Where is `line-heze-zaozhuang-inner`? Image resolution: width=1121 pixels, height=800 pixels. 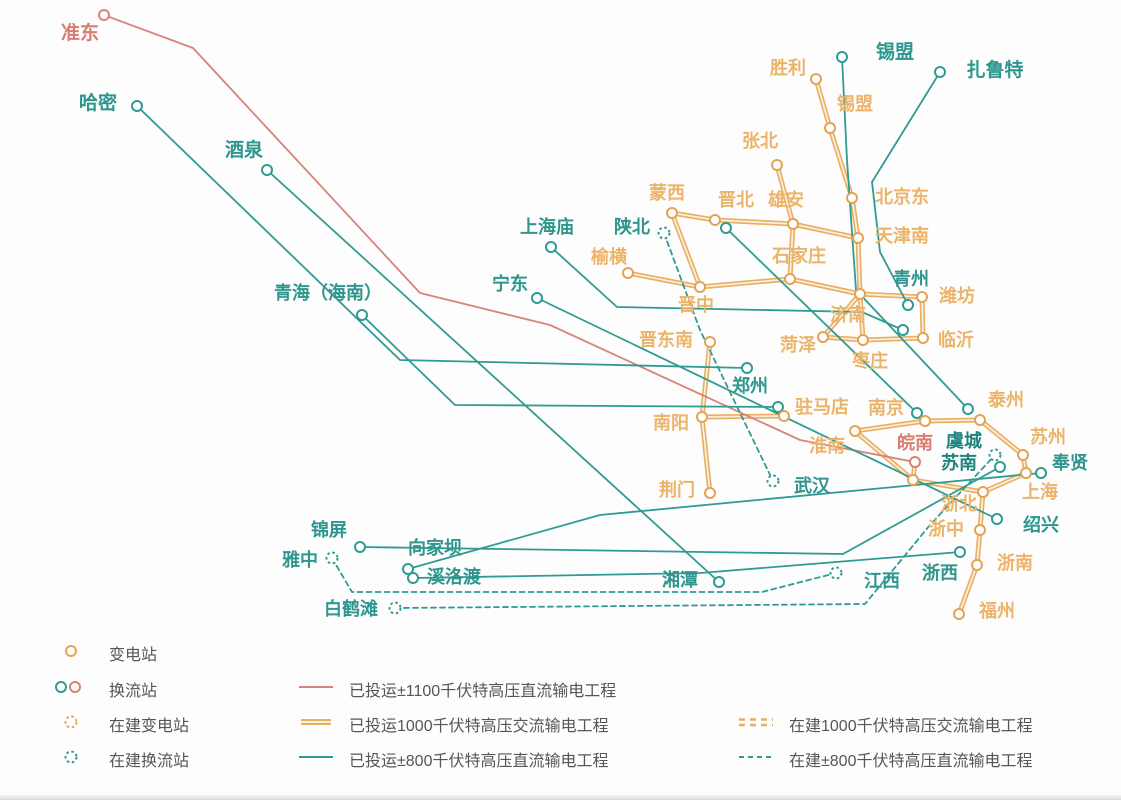
line-heze-zaozhuang-inner is located at coordinates (843, 338).